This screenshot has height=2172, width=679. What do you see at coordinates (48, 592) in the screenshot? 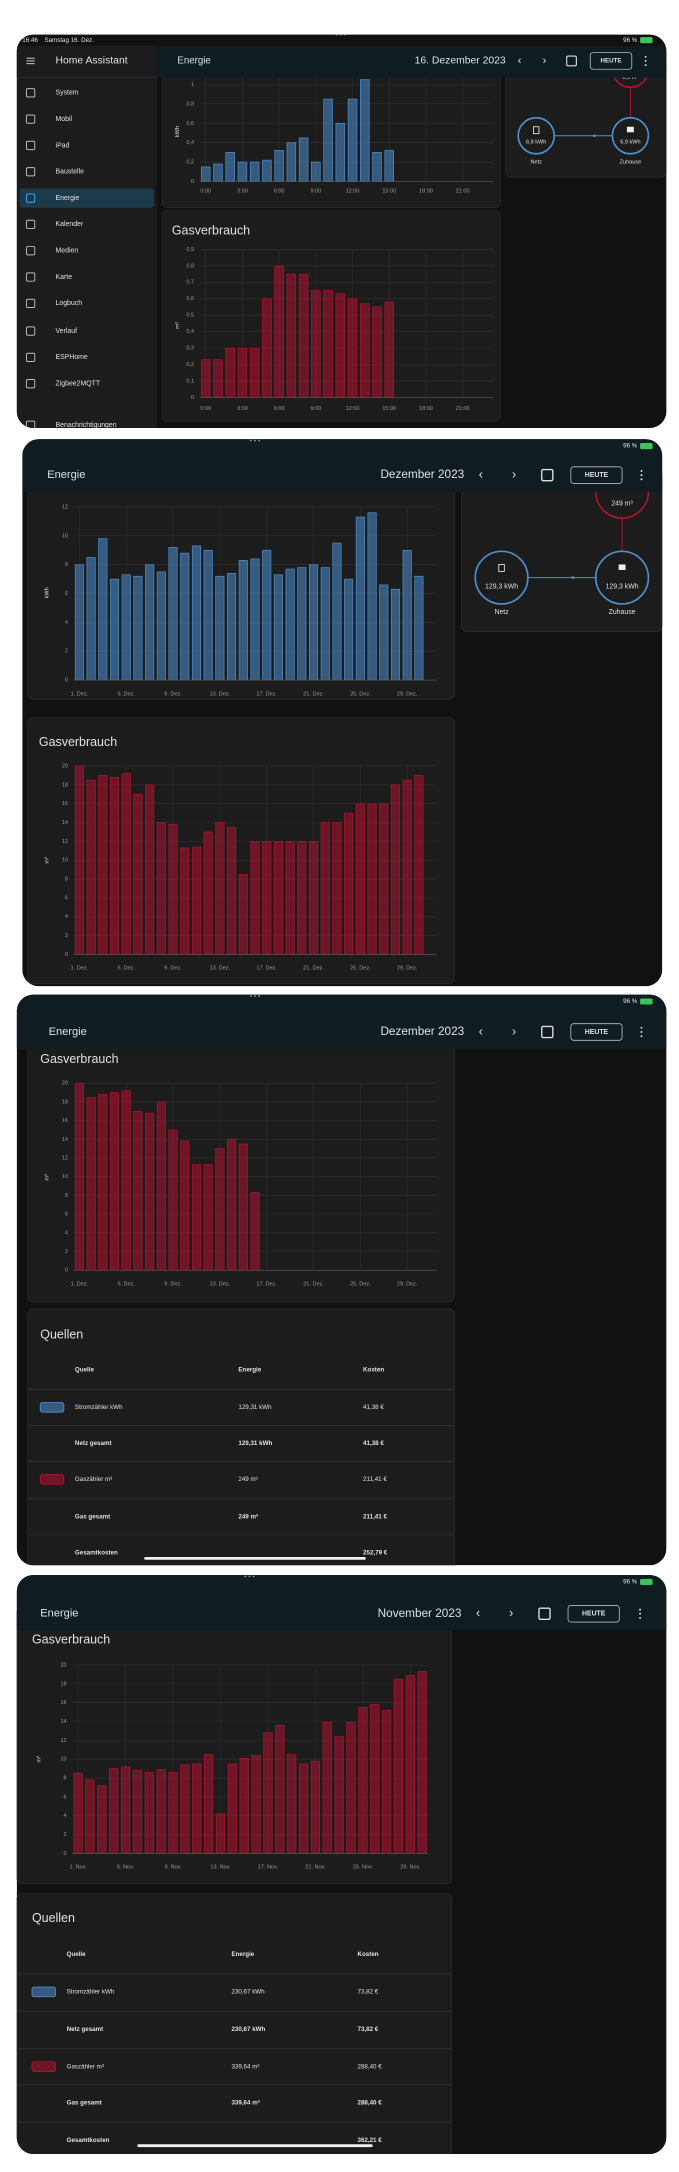
I see `y-axis-label: kWh` at bounding box center [48, 592].